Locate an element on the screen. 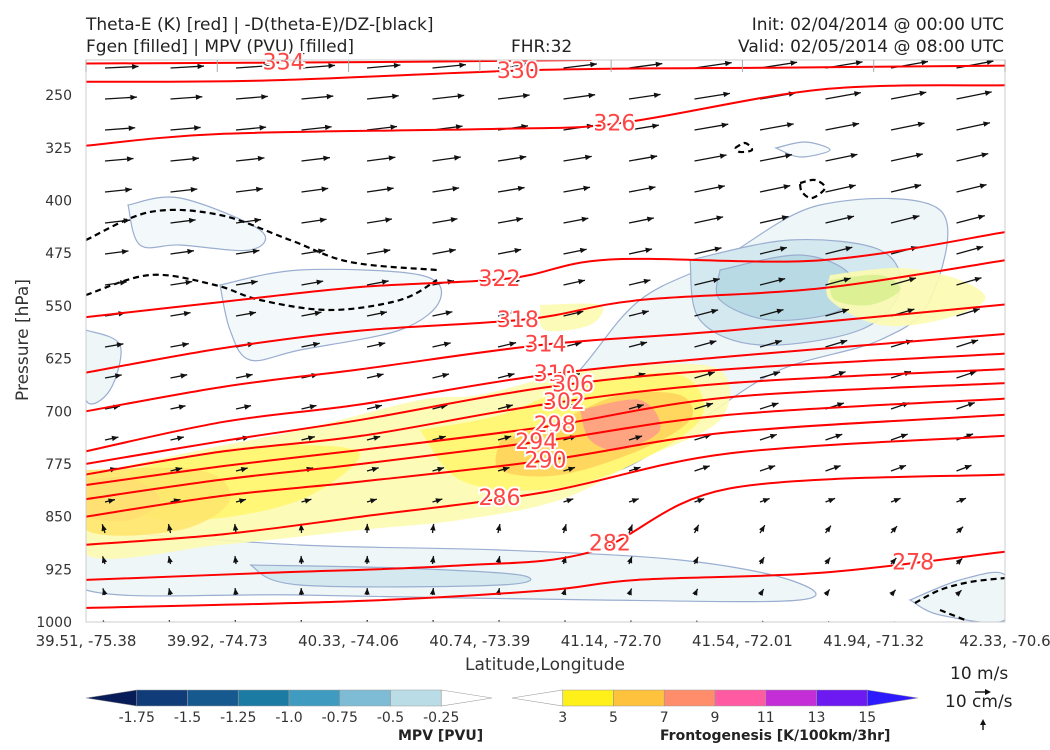 Image resolution: width=1050 pixels, height=750 pixels. theta-e-label-326: 326 is located at coordinates (614, 123).